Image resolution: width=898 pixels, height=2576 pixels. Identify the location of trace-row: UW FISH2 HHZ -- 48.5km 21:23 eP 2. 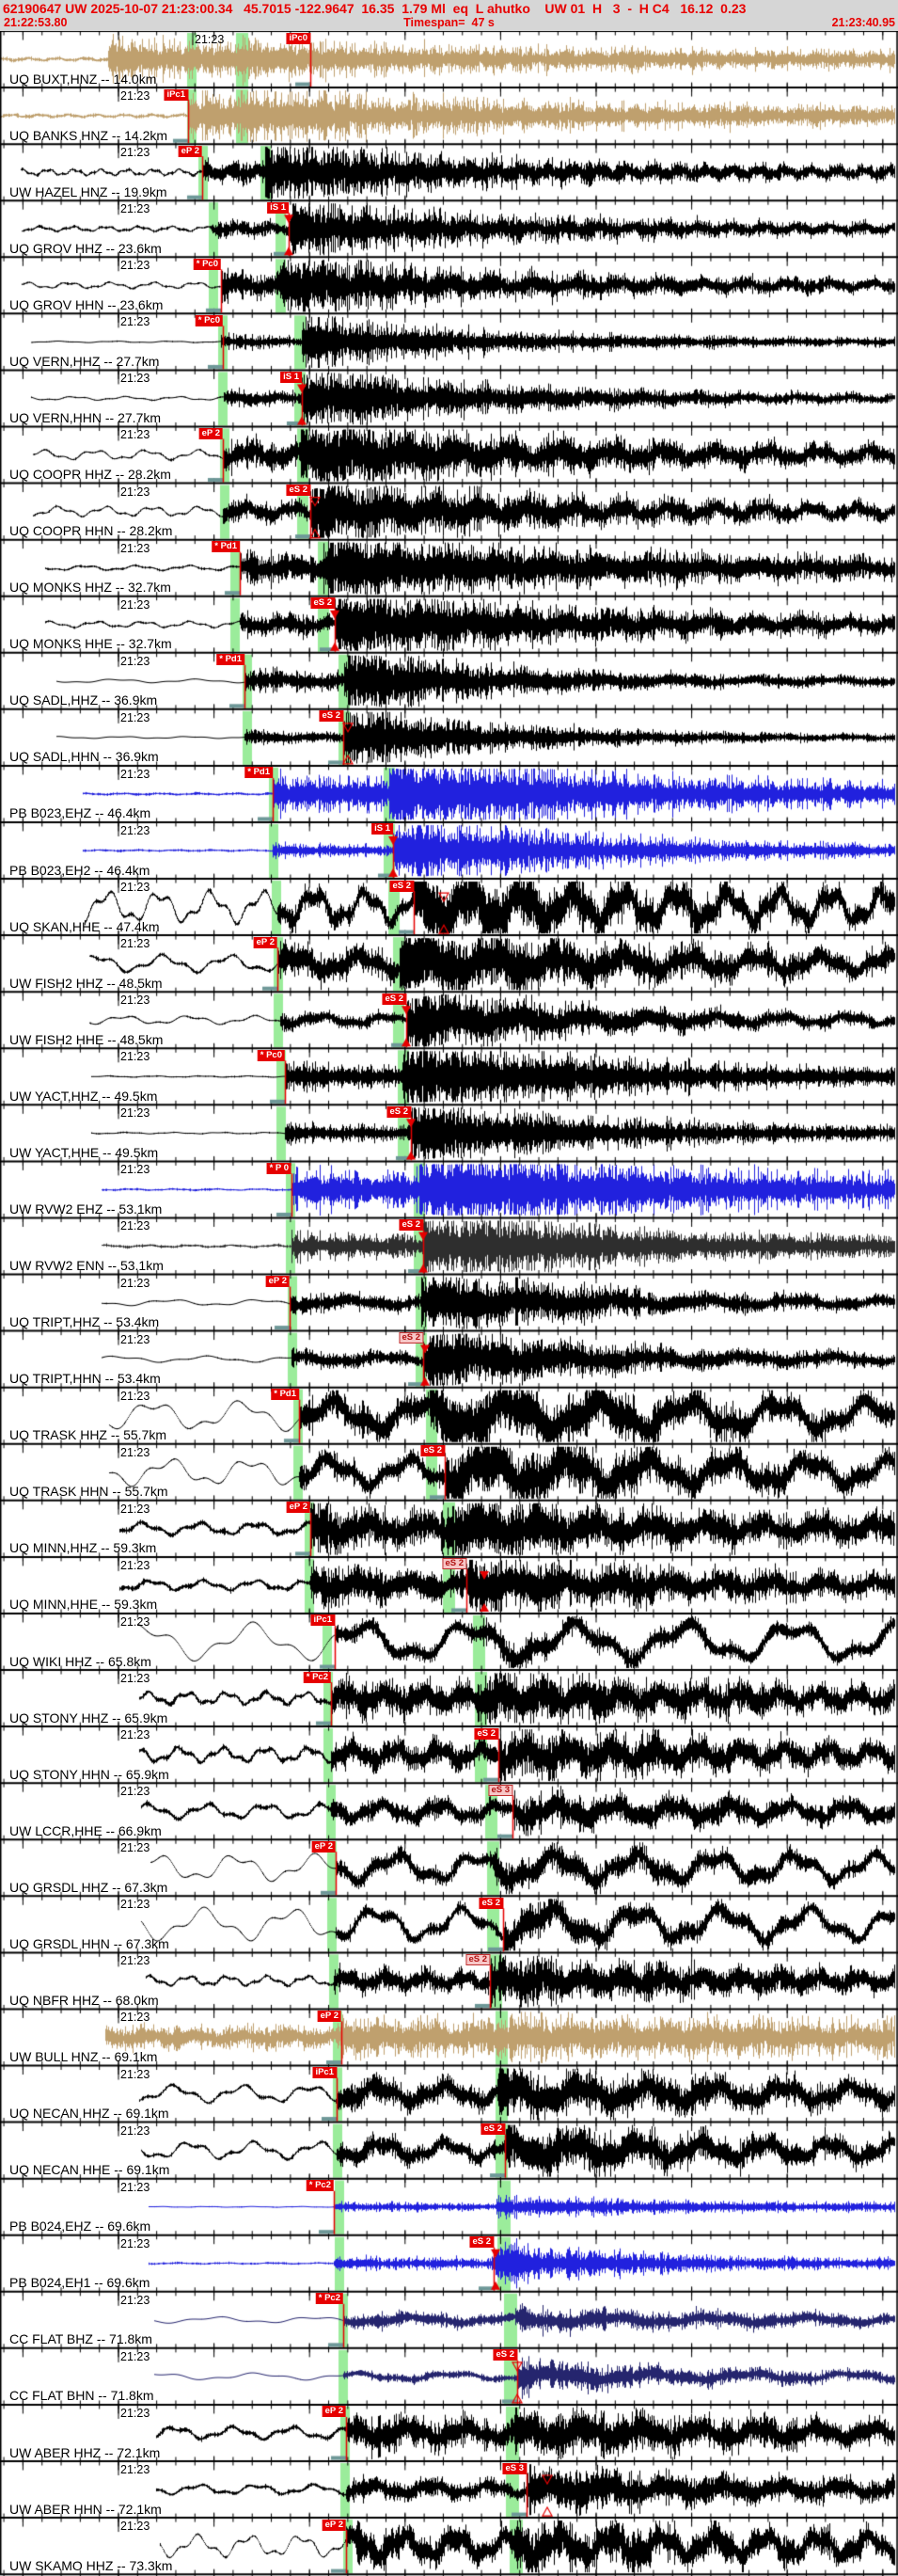
(449, 964).